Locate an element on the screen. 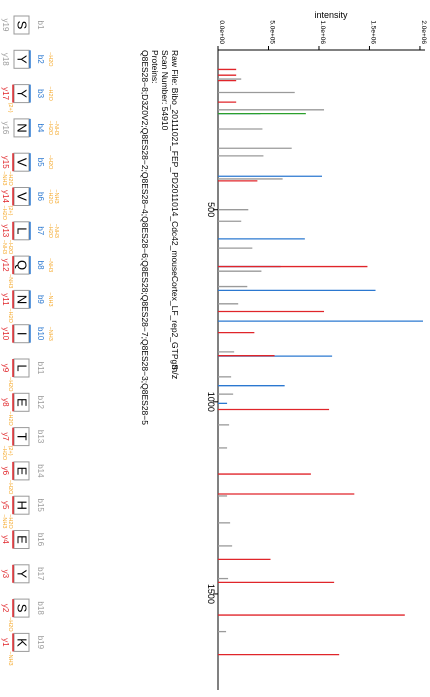 The image size is (430, 697). y-ion-label: y10 is located at coordinates (5, 333).